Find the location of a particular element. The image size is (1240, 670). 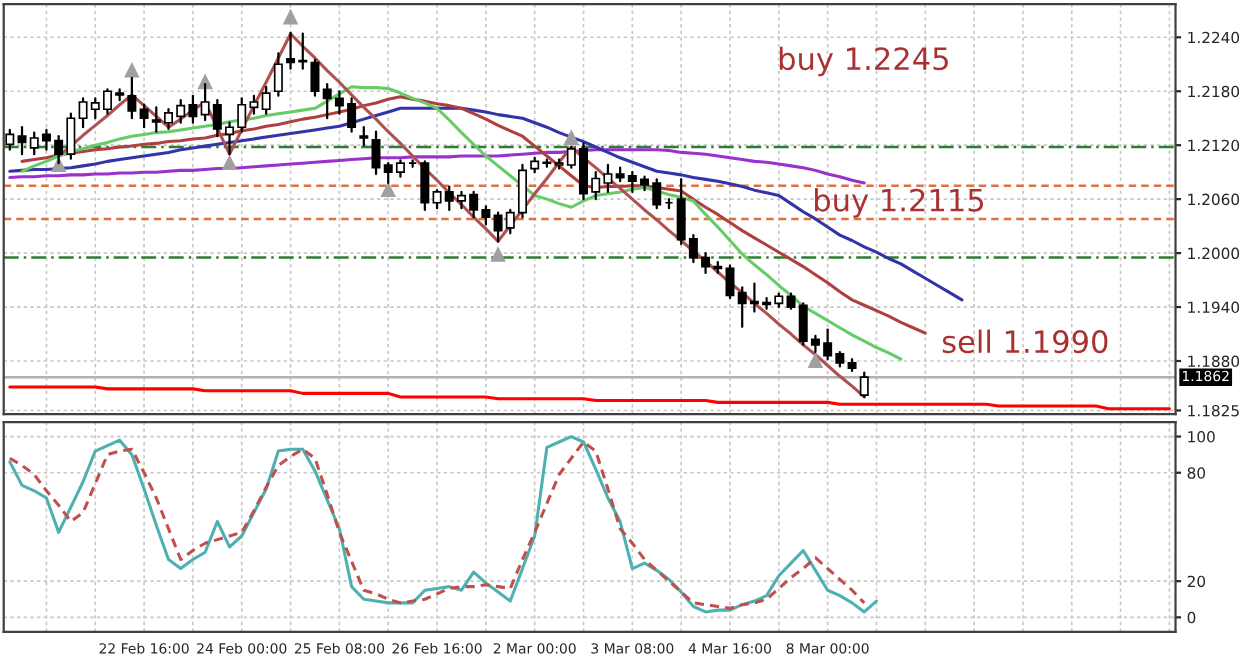

annotation: buy 1.2245 is located at coordinates (863, 61).